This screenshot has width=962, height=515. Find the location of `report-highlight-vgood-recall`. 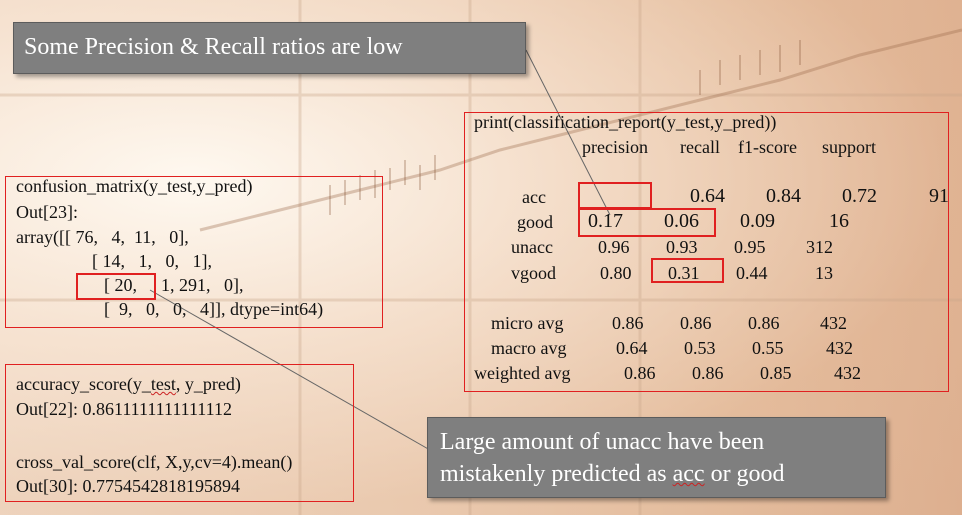

report-highlight-vgood-recall is located at coordinates (687, 270).